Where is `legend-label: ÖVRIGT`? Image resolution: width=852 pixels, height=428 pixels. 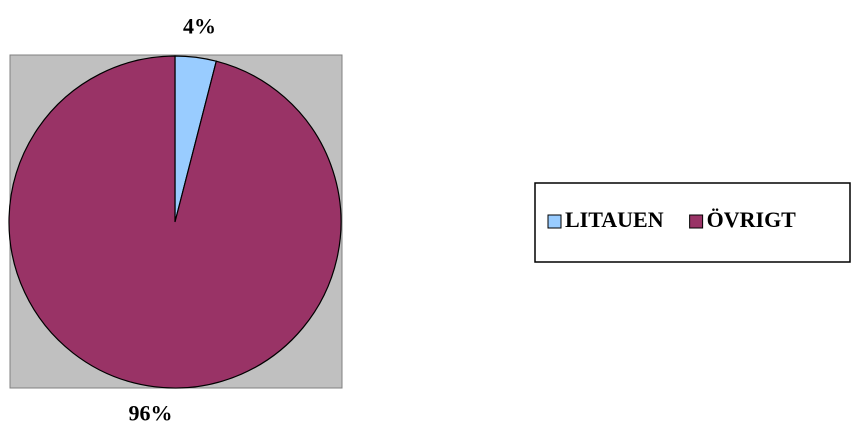
legend-label: ÖVRIGT is located at coordinates (752, 219).